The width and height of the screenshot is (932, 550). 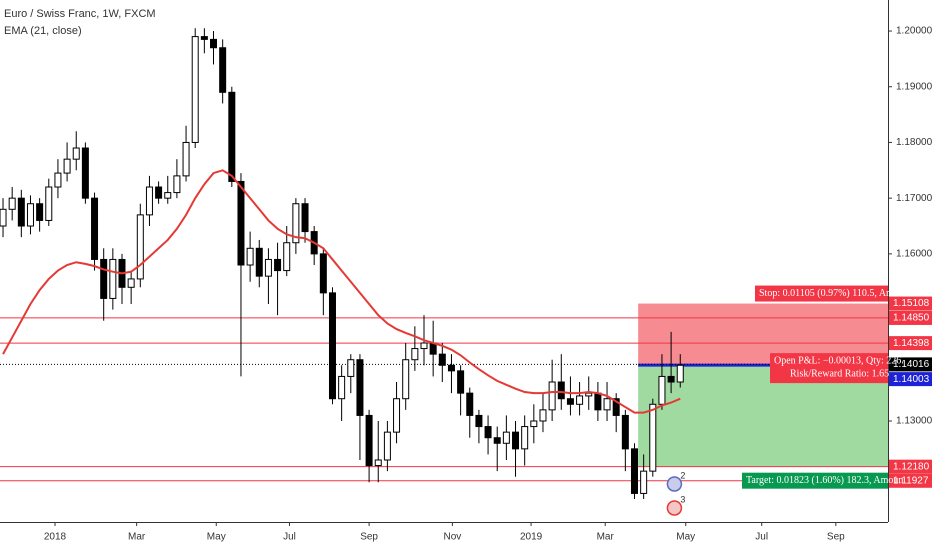 What do you see at coordinates (821, 293) in the screenshot?
I see `stop-text-bg` at bounding box center [821, 293].